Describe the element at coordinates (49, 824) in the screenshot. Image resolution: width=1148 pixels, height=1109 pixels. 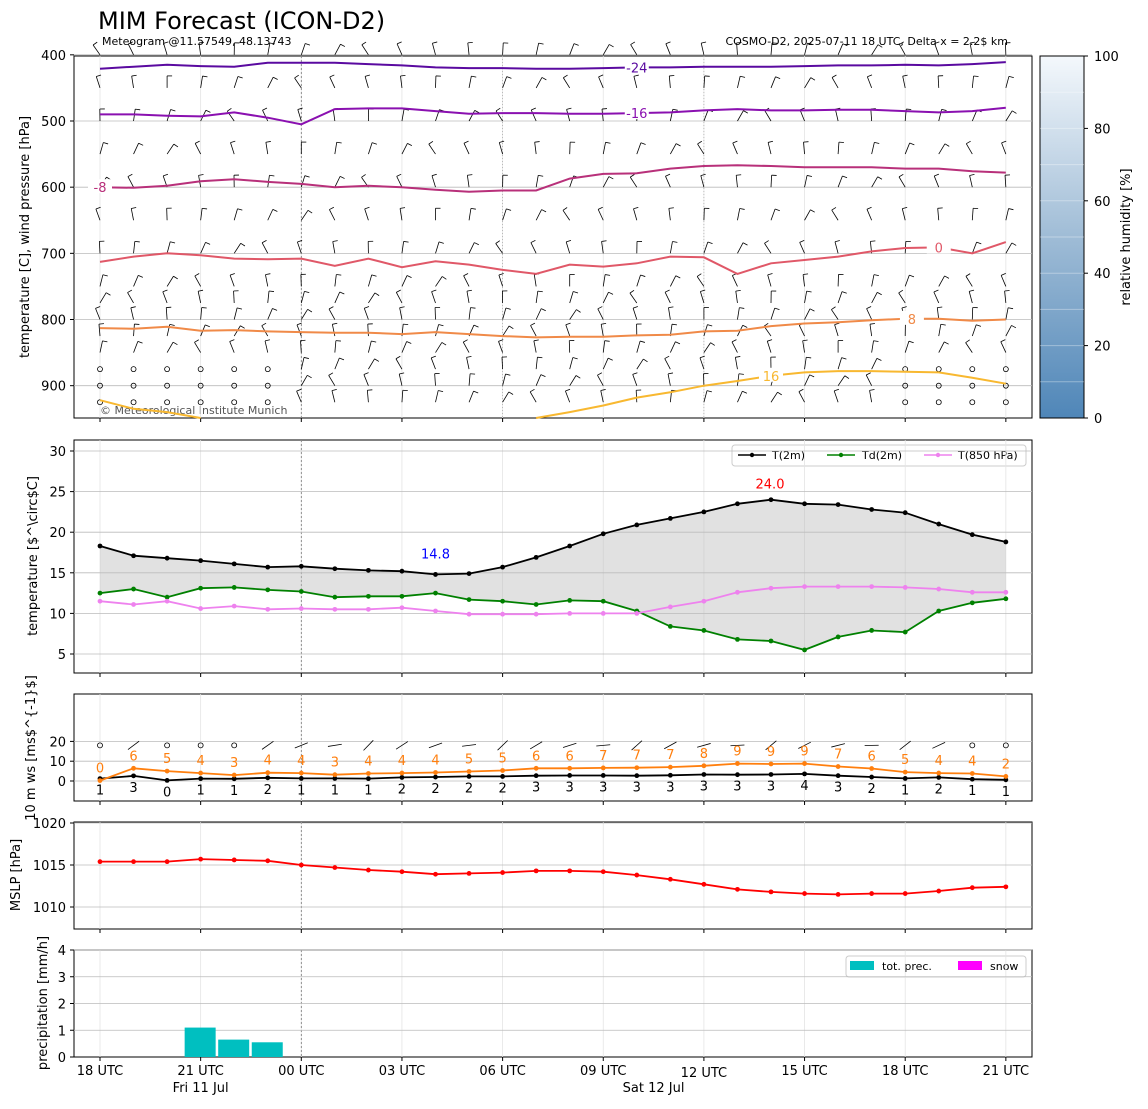
I see `y-tick-label-mslp: 1020` at that location.